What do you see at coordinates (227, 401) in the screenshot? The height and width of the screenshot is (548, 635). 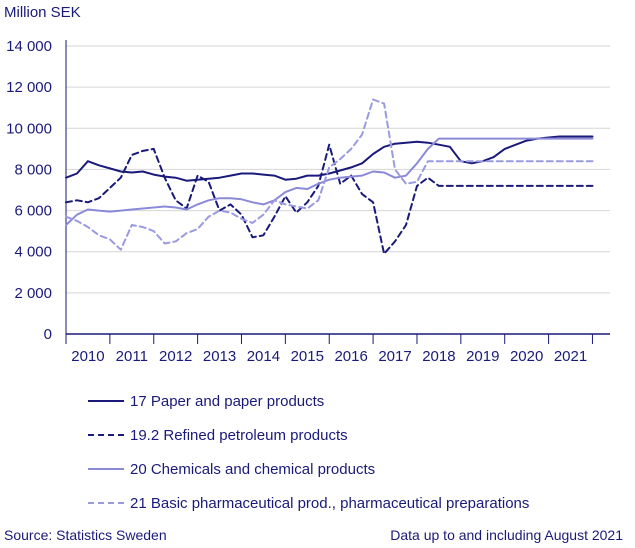 I see `legend-label-paper: 17 Paper and paper products` at bounding box center [227, 401].